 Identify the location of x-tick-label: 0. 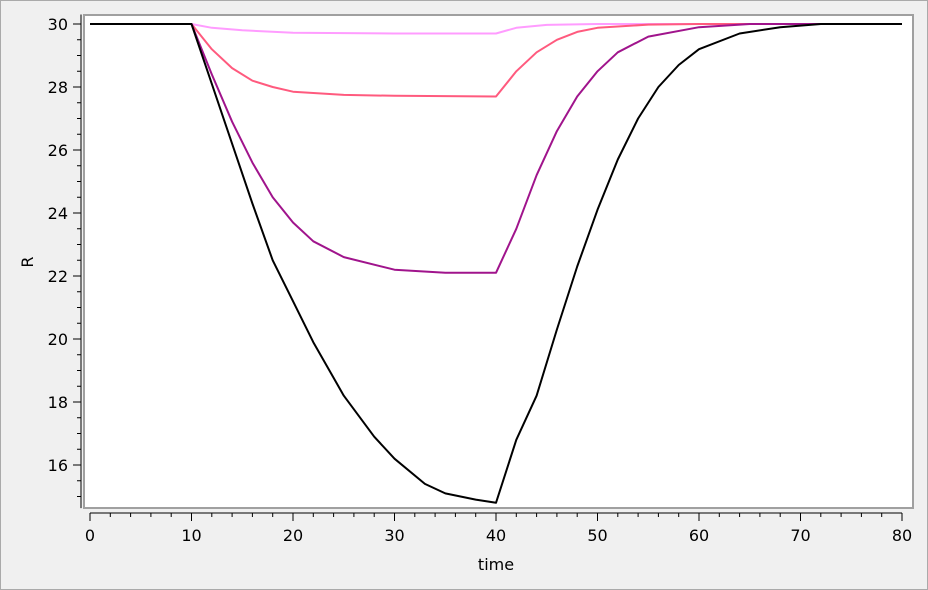
(90, 535).